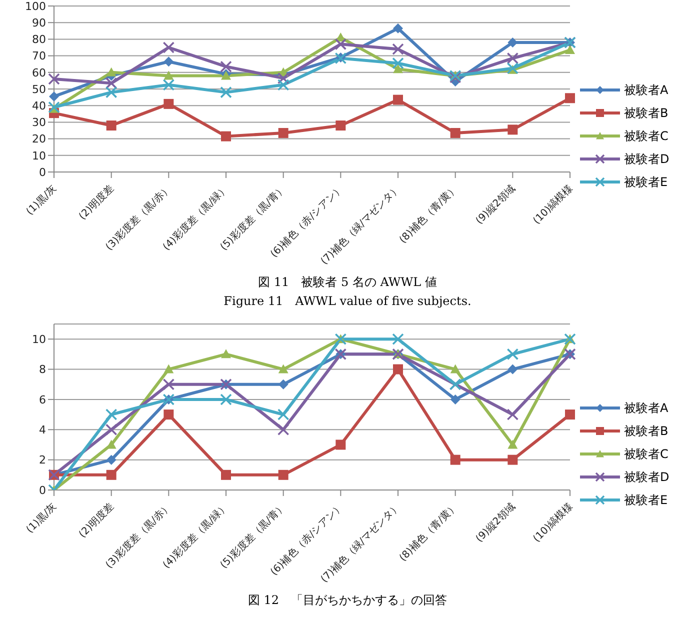  Describe the element at coordinates (42, 460) in the screenshot. I see `y-tick-label: 2` at that location.